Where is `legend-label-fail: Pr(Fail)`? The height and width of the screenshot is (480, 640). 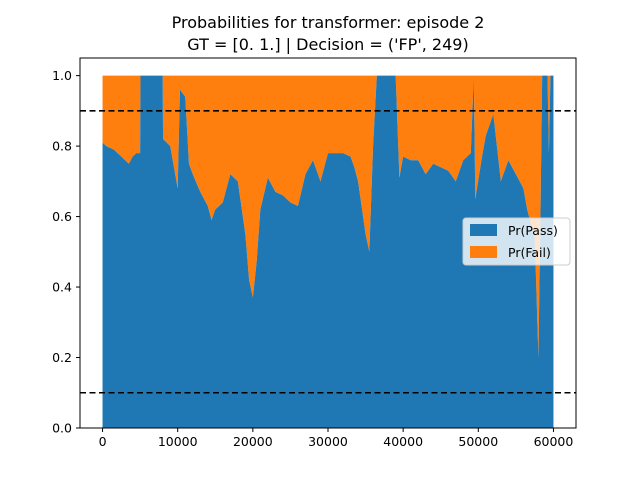 legend-label-fail: Pr(Fail) is located at coordinates (529, 252).